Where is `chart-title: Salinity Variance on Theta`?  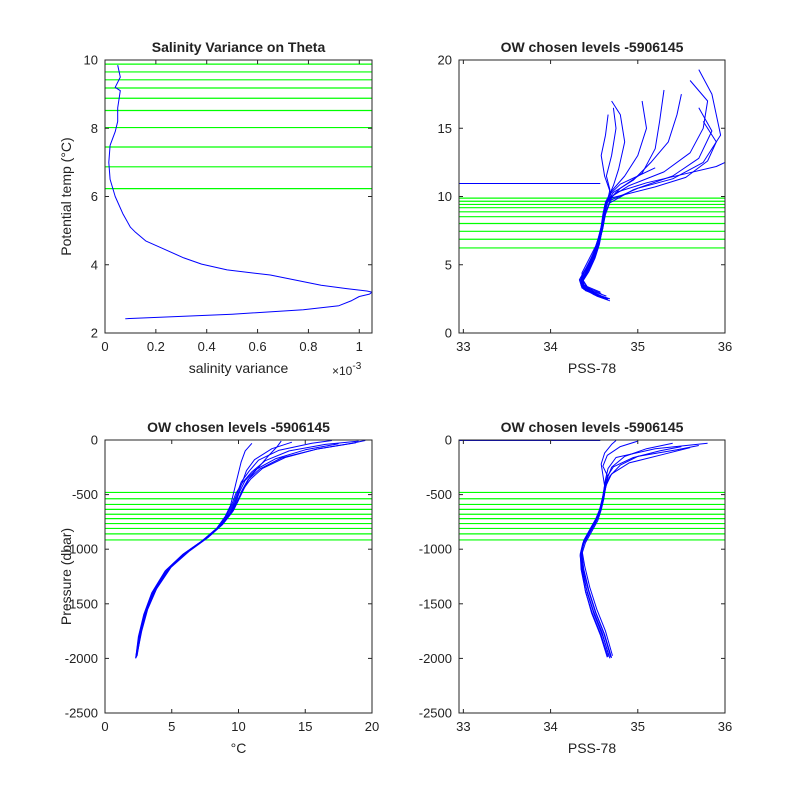
chart-title: Salinity Variance on Theta is located at coordinates (239, 47).